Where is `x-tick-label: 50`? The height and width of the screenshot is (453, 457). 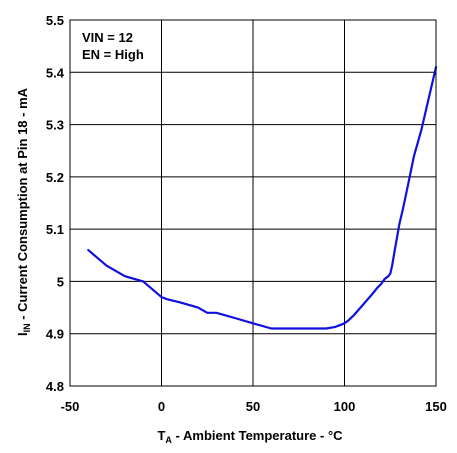
x-tick-label: 50 is located at coordinates (253, 406).